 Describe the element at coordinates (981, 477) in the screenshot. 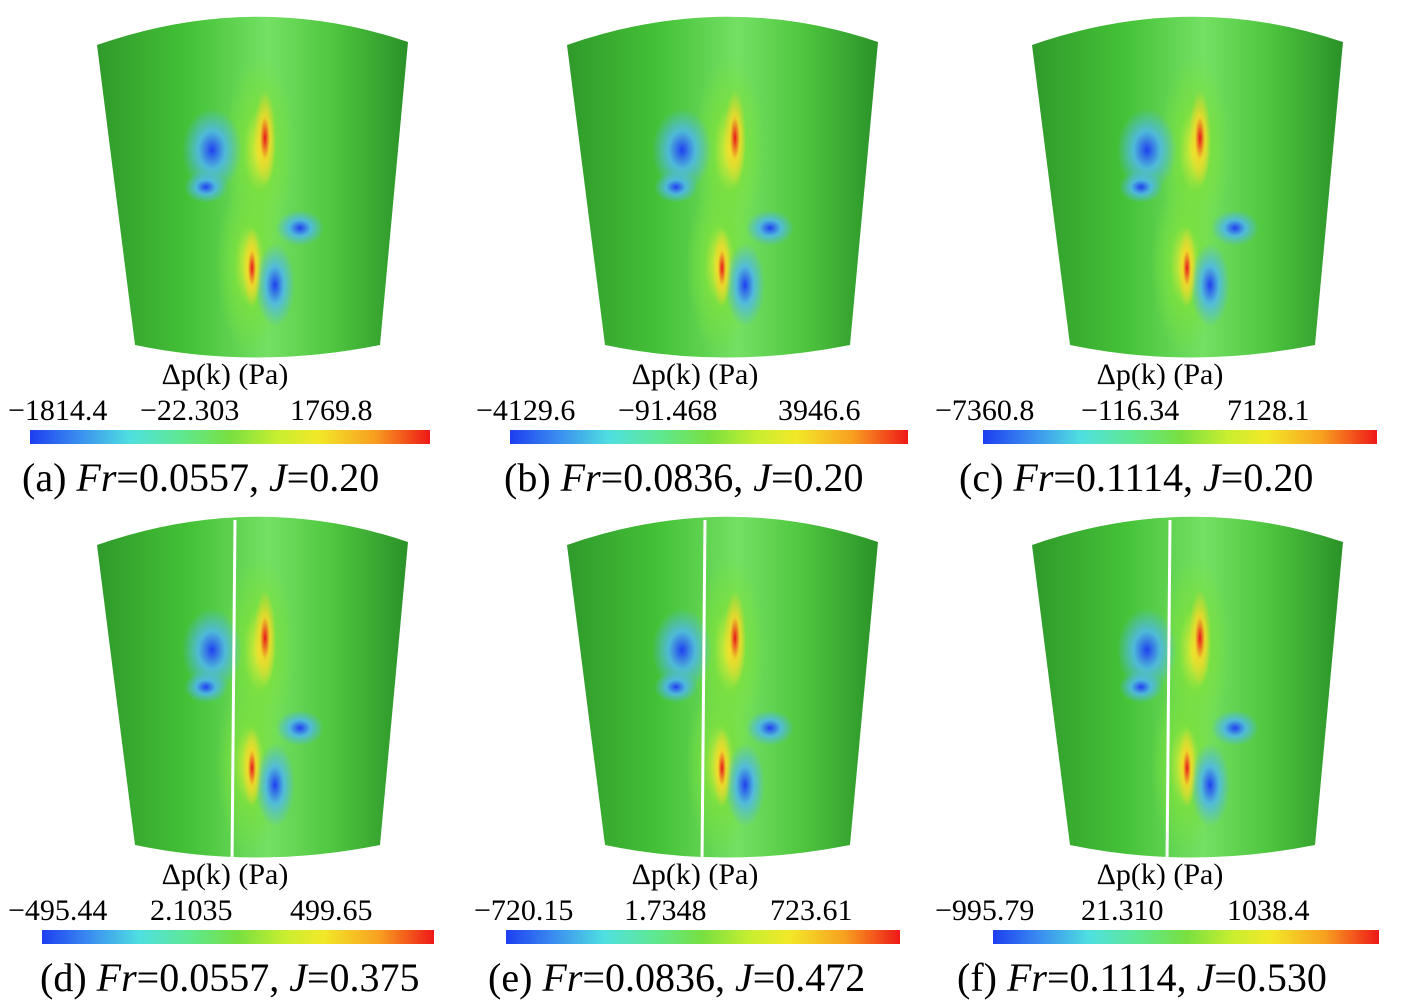

I see `panel-label: (c)` at that location.